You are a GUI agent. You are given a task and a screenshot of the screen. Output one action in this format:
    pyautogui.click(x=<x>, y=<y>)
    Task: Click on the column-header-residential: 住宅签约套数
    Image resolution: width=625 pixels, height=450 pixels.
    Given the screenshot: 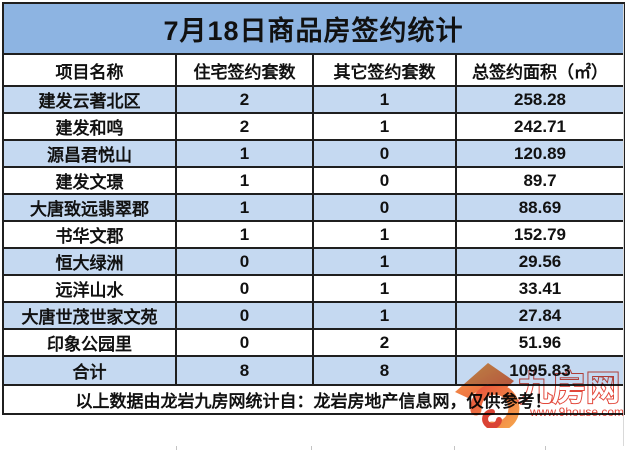 What is the action you would take?
    pyautogui.click(x=244, y=70)
    